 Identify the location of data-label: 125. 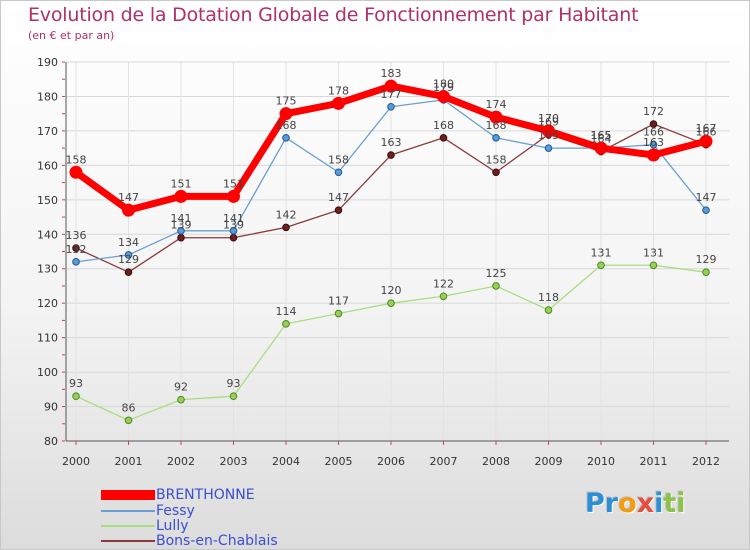
(496, 273).